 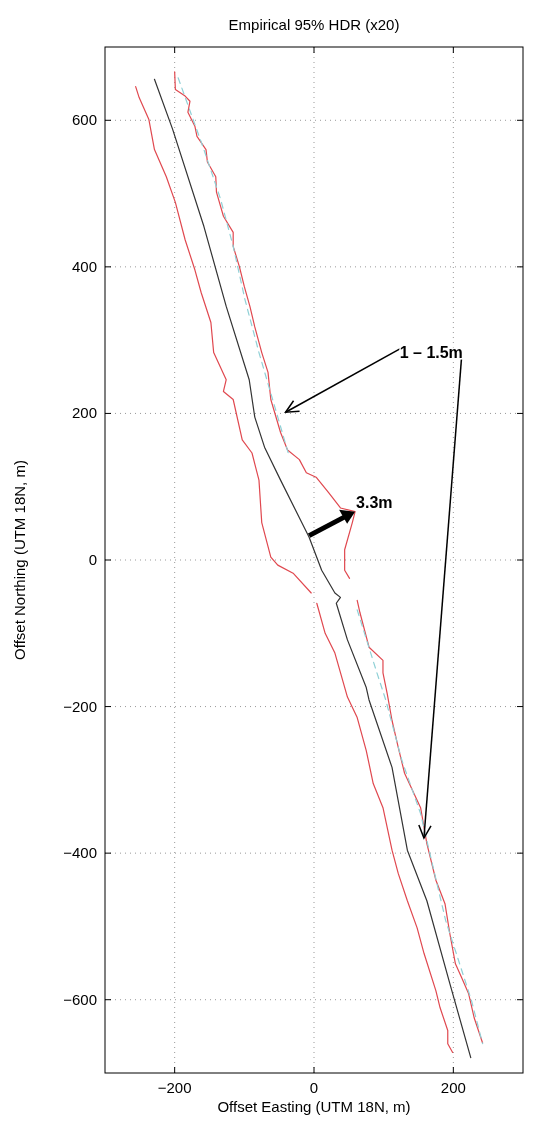 What do you see at coordinates (314, 1106) in the screenshot?
I see `x-axis-title: Offset Easting (UTM 18N, m)` at bounding box center [314, 1106].